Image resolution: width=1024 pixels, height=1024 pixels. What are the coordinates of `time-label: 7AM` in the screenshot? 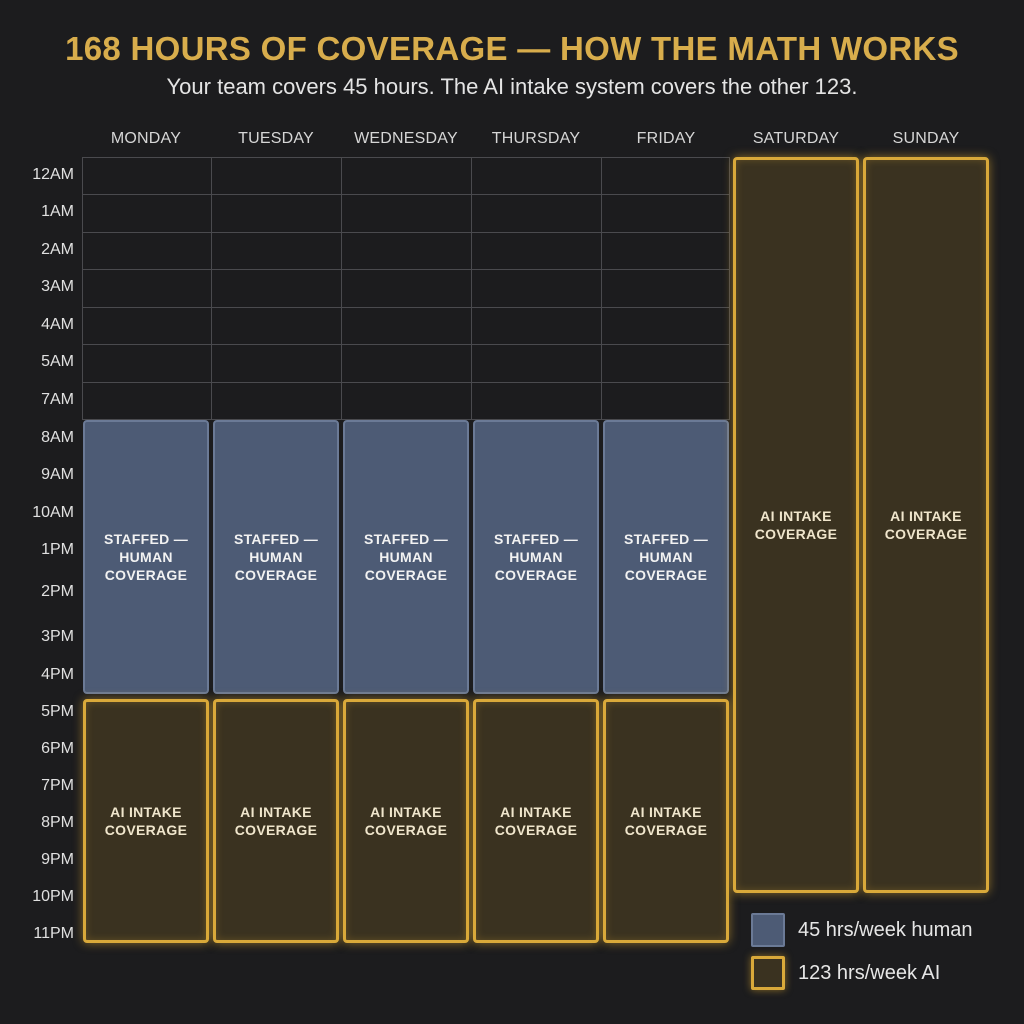 It's located at (57, 399).